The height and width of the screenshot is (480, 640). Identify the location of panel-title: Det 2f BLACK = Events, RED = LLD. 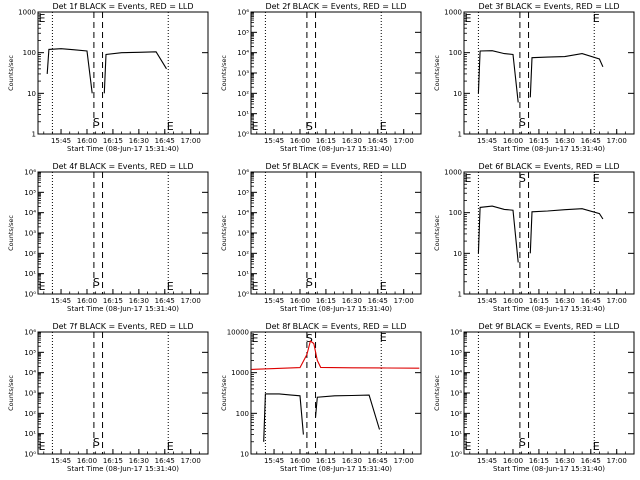
(335, 6).